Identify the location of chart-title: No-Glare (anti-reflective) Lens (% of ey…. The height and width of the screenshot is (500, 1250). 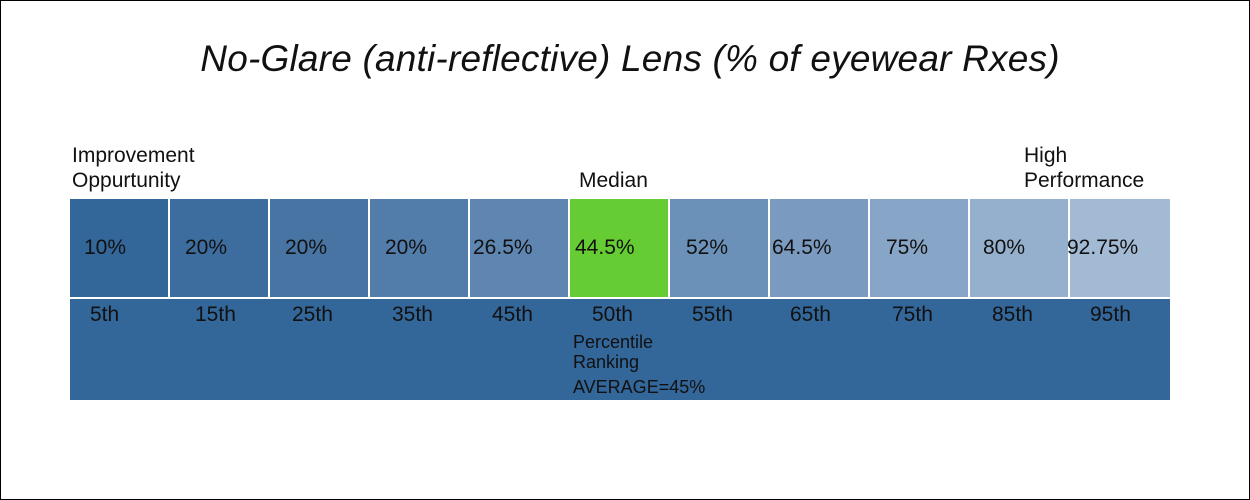
(630, 58).